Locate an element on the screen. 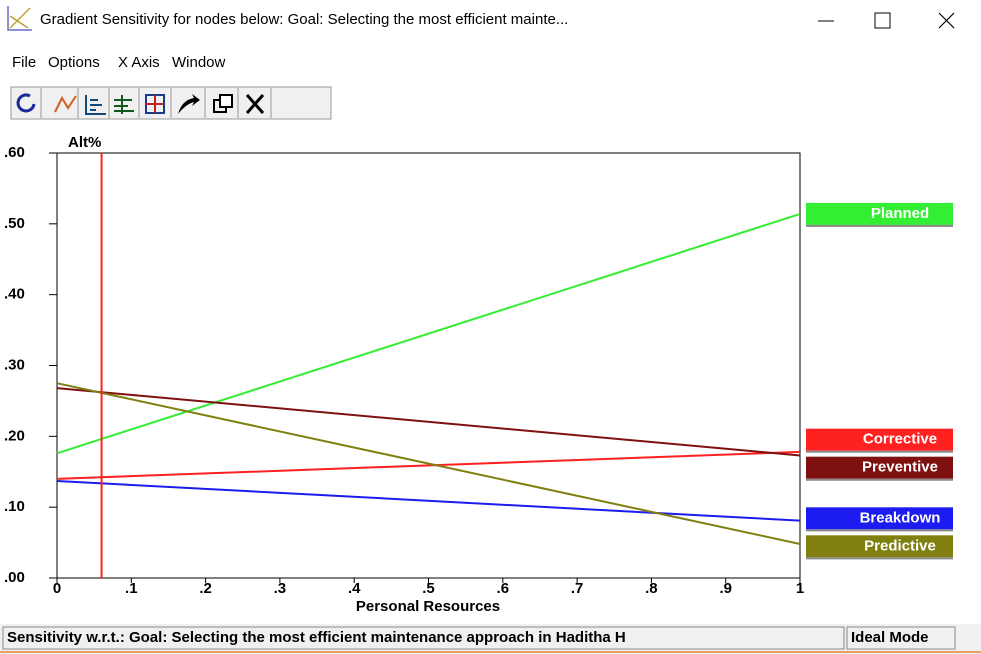 This screenshot has width=981, height=654. y-tick-label: .40 is located at coordinates (14, 294).